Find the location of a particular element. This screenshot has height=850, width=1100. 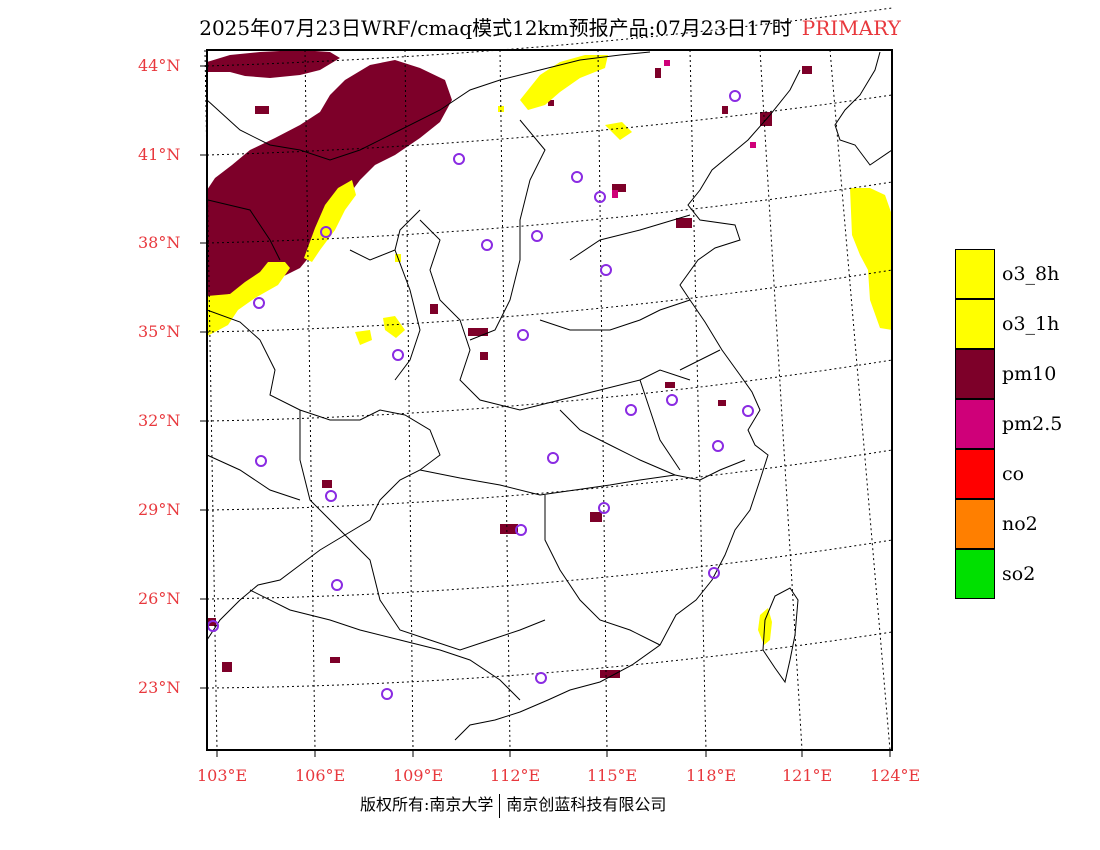

pollutant-legend: o3_8h o3_1h pm10 pm2.5 co no2 so2 is located at coordinates (1025, 424).